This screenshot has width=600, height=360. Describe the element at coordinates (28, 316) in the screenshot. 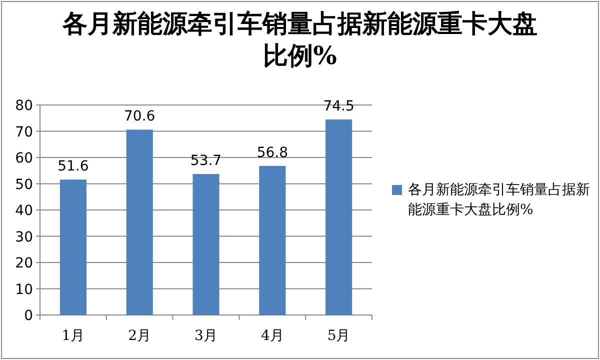

I see `y-tick-label: 0` at that location.